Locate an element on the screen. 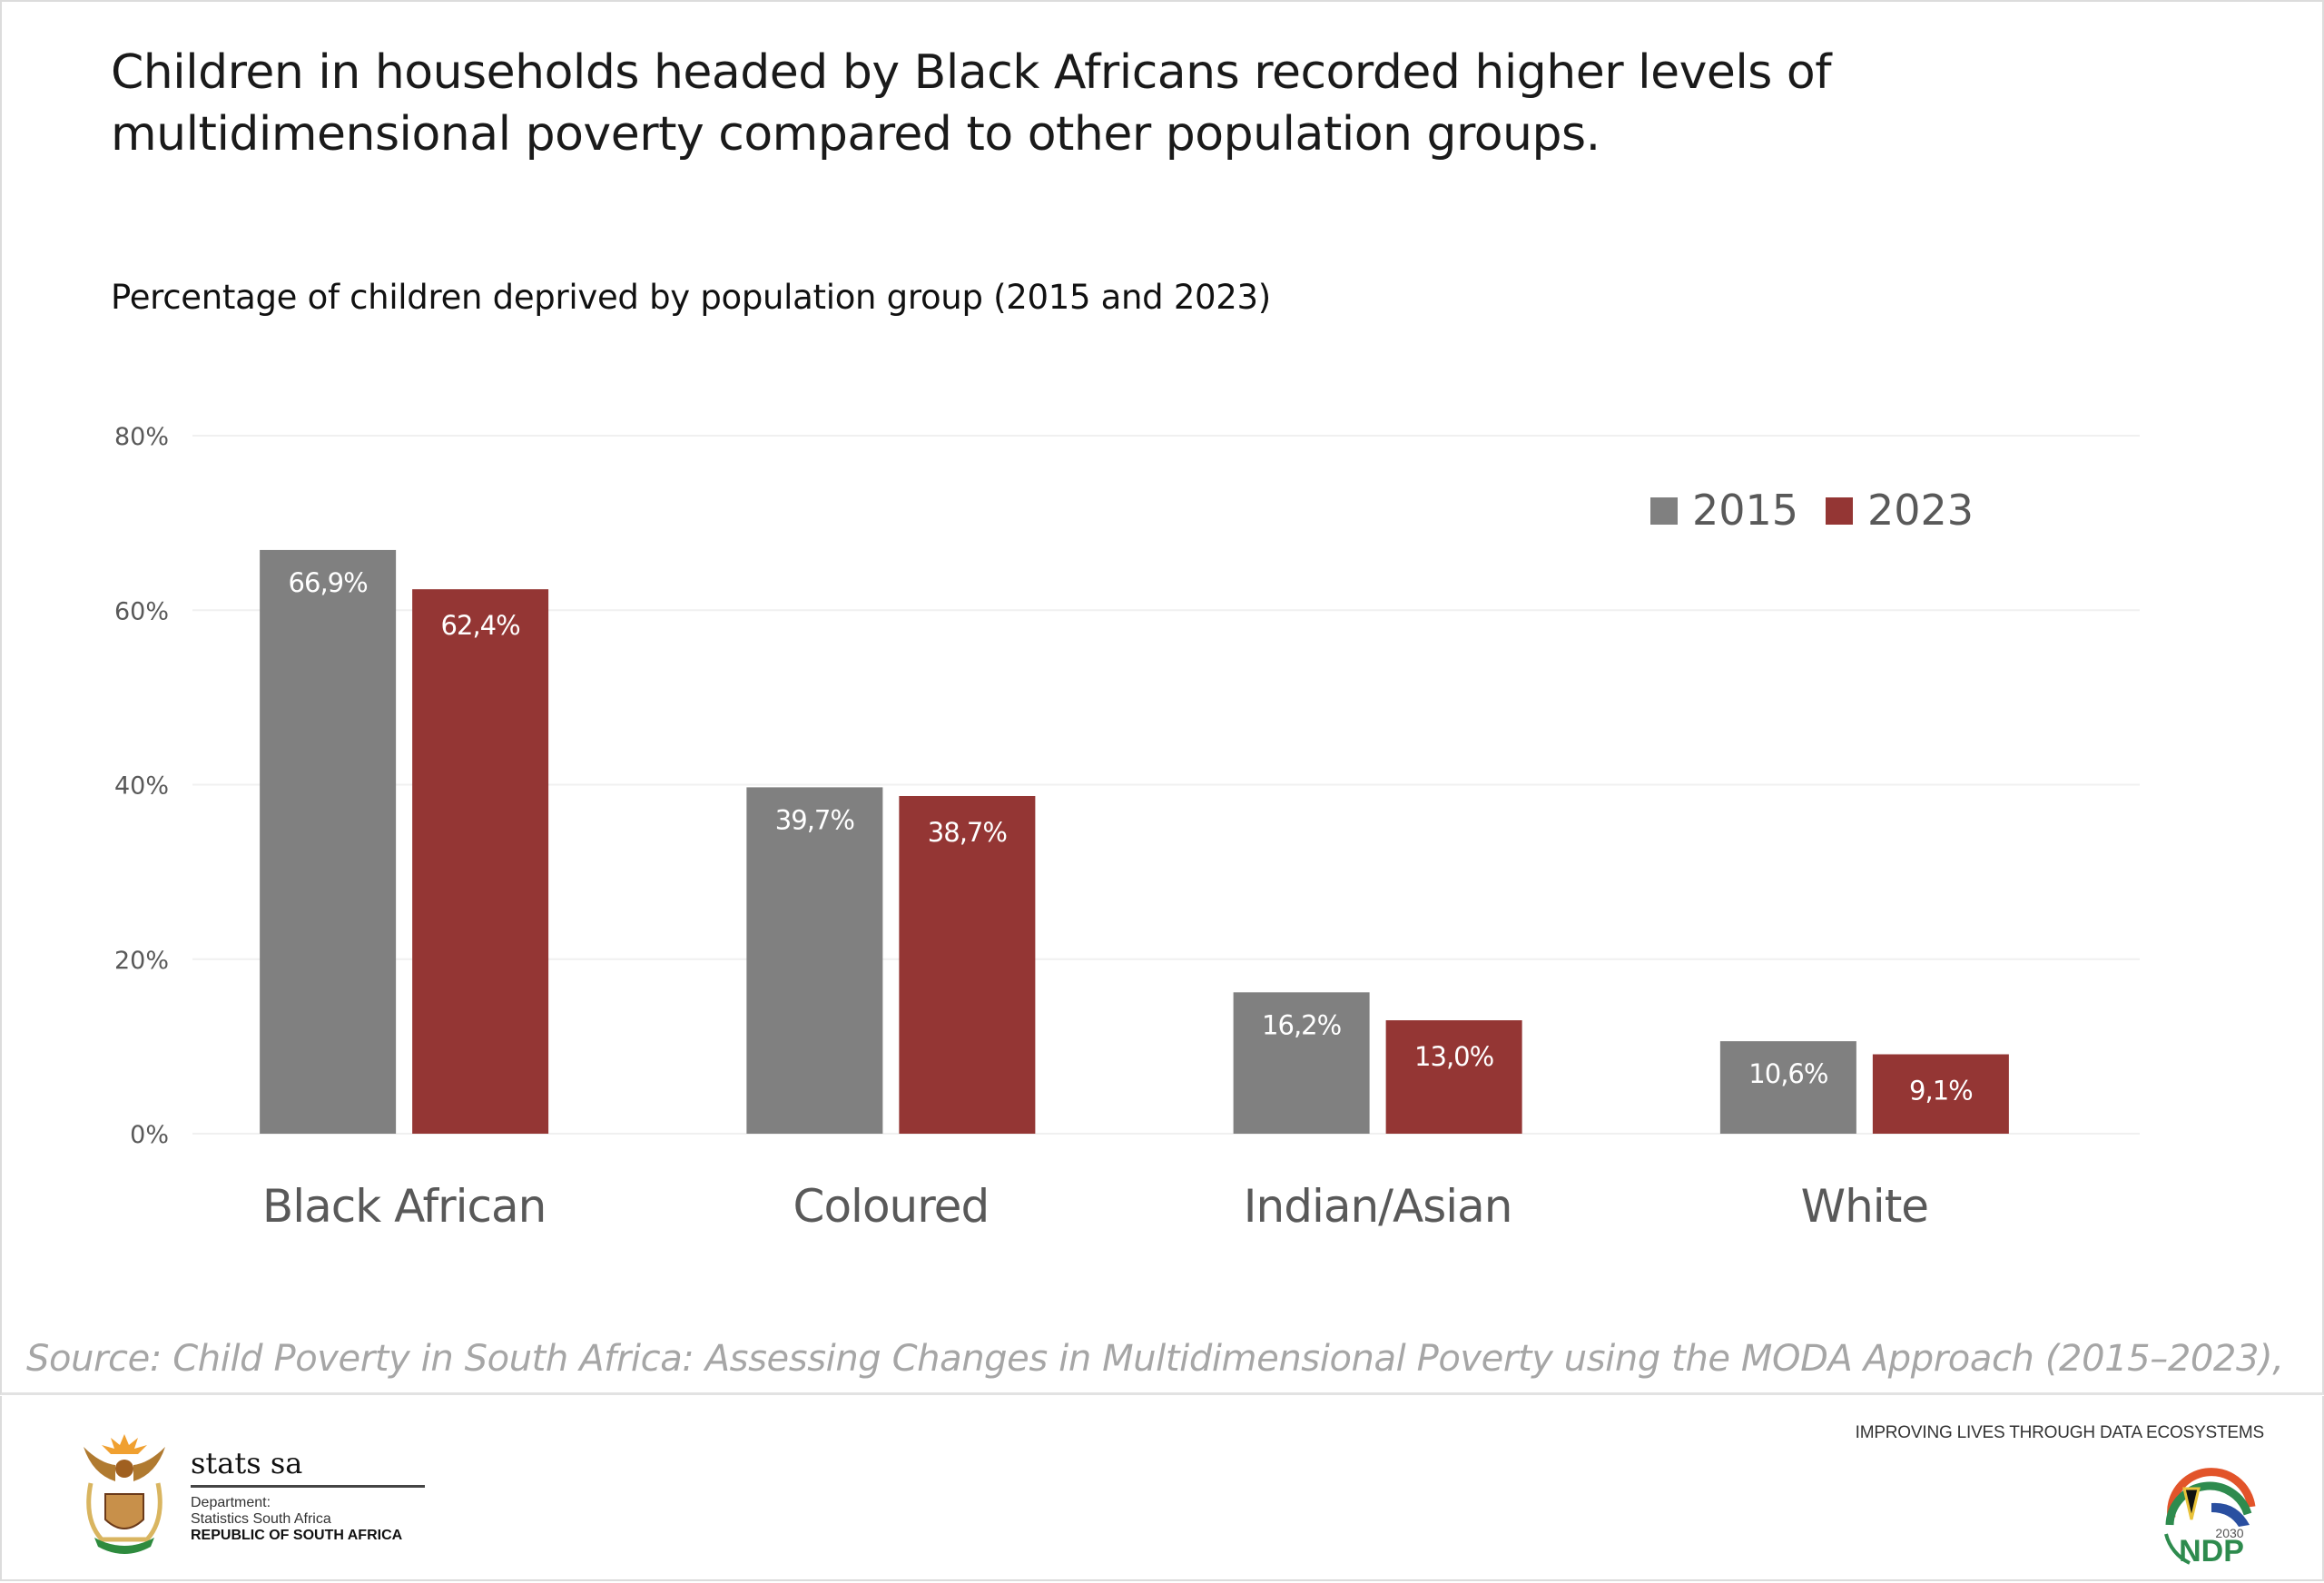 The width and height of the screenshot is (2324, 1583). tagline: IMPROVING LIVES THROUGH DATA ECOSYSTEMS is located at coordinates (2060, 1432).